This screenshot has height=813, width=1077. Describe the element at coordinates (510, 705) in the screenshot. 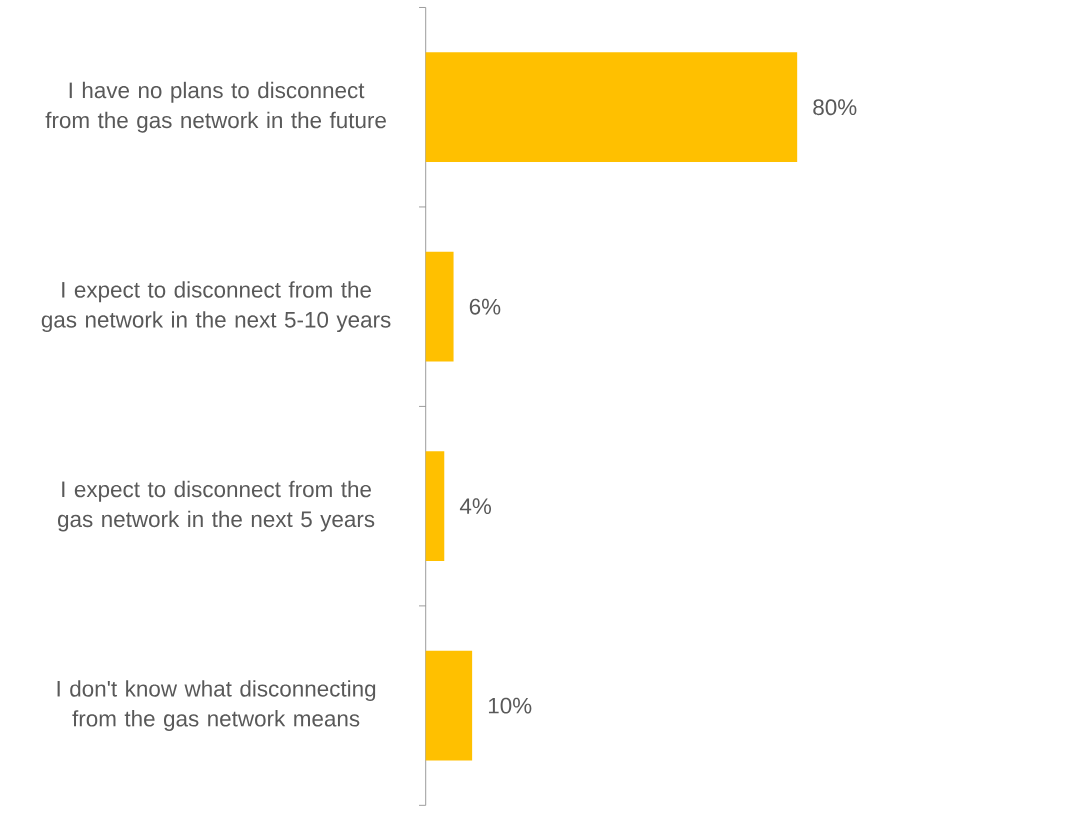

I see `data-label: 10%` at that location.